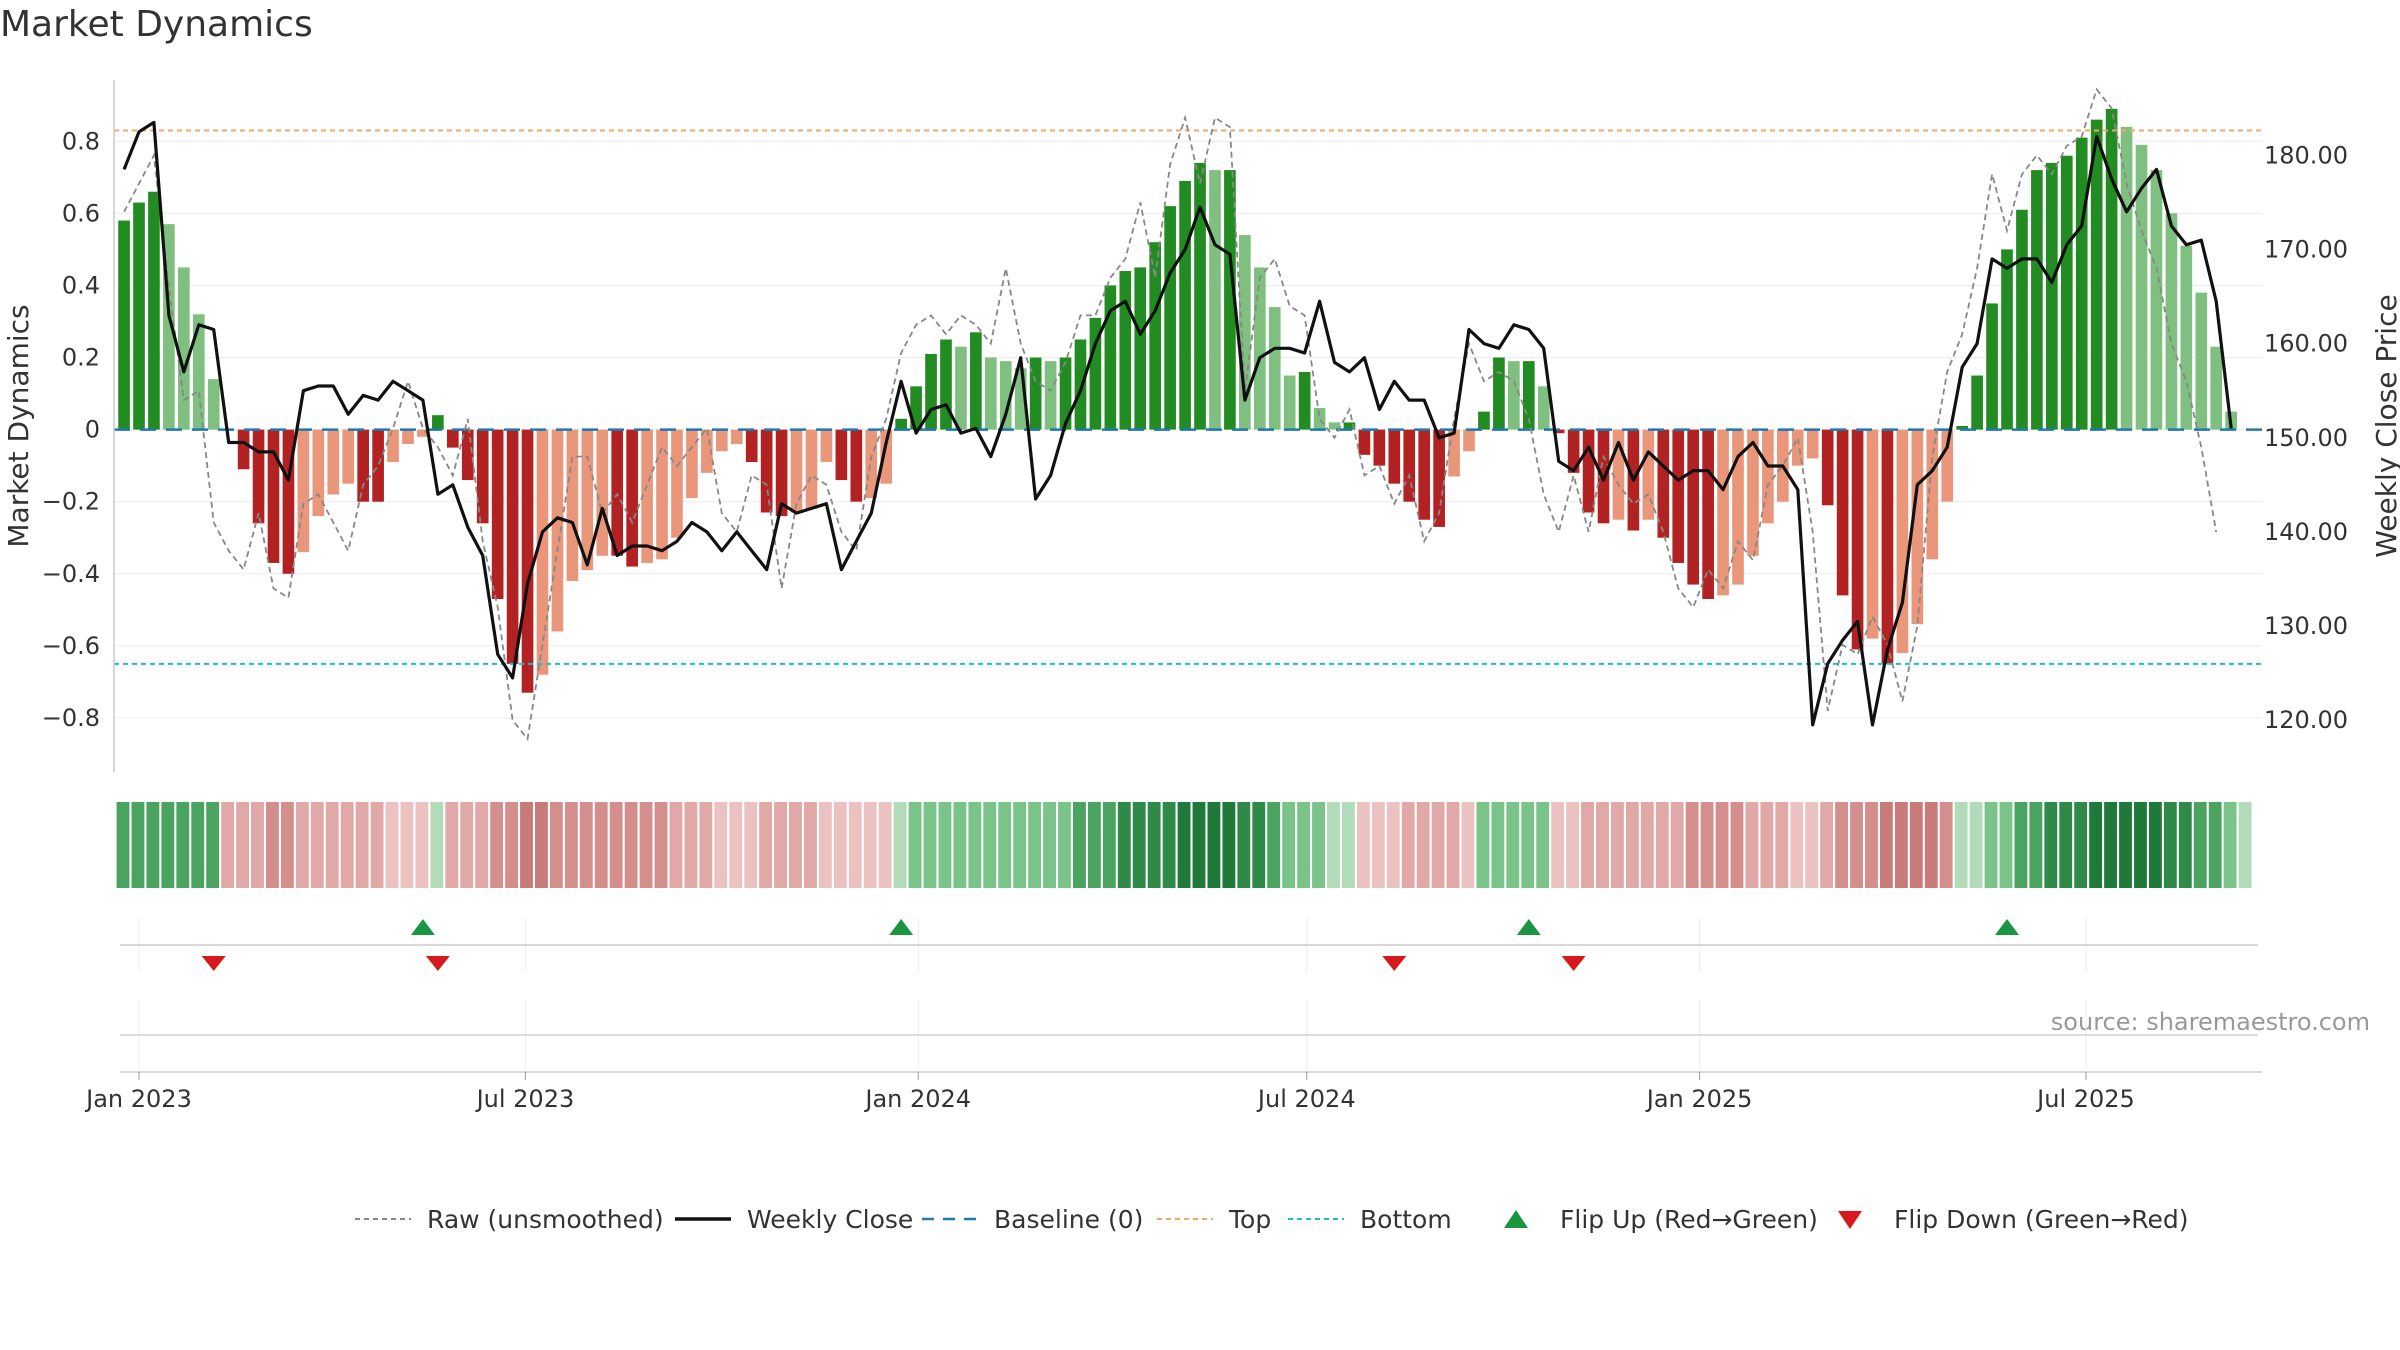  What do you see at coordinates (81, 141) in the screenshot?
I see `y-tick-label: 0.8` at bounding box center [81, 141].